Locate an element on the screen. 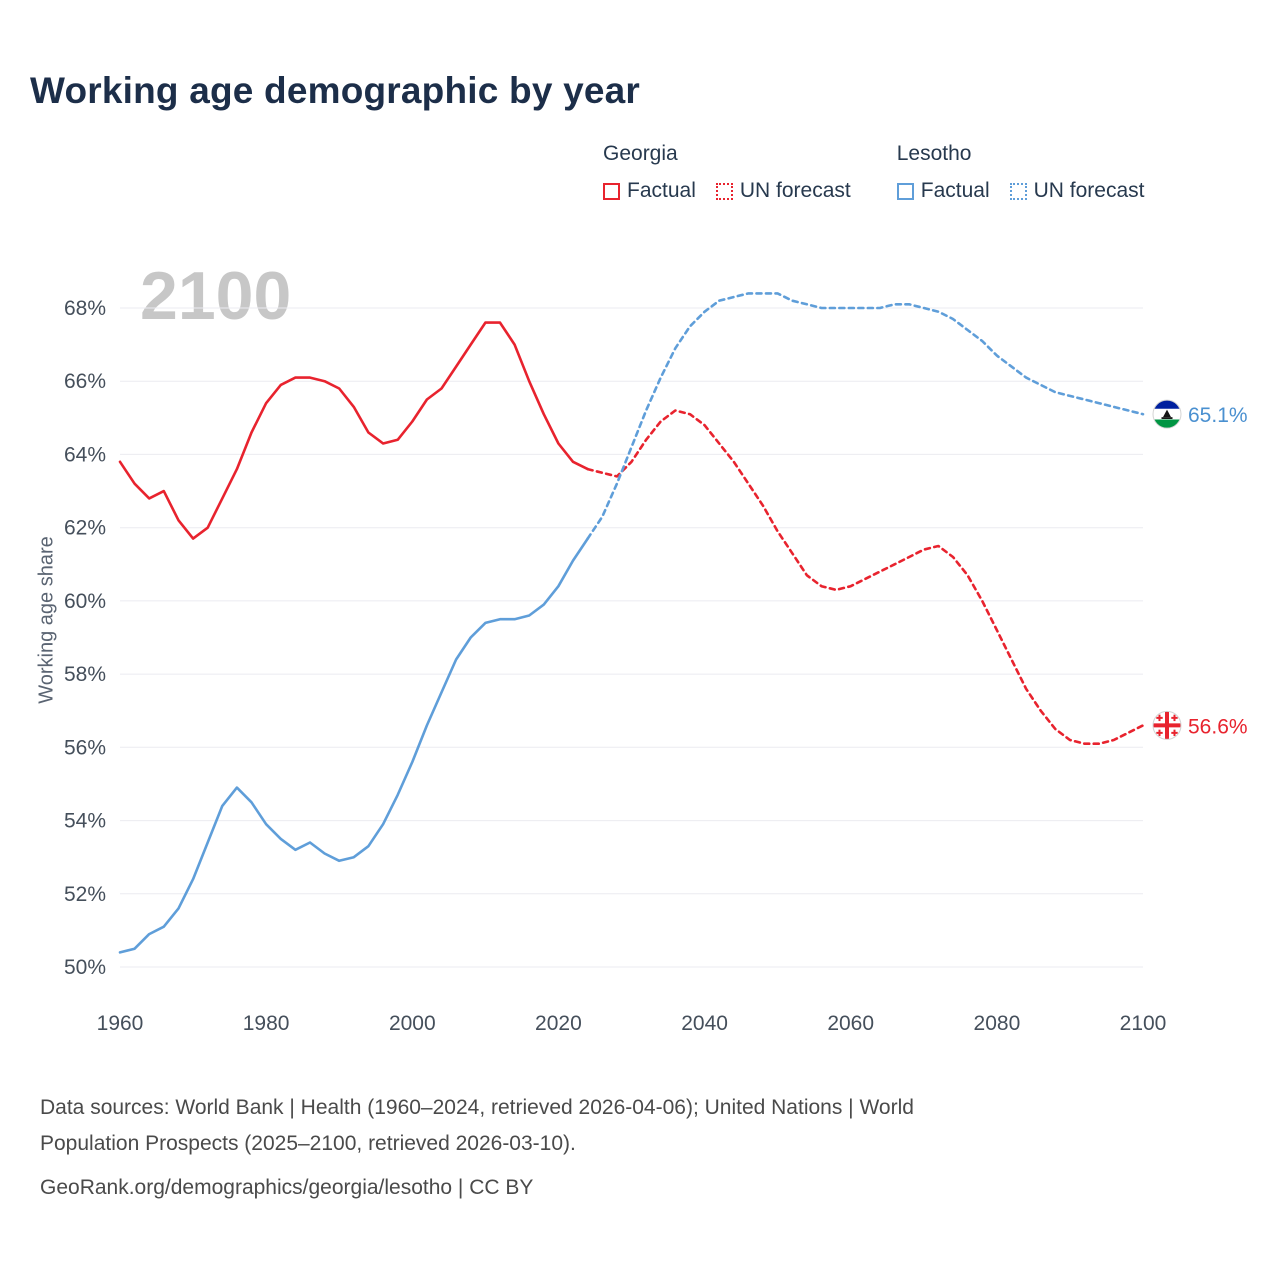  series-line-georgia-factual is located at coordinates (354, 430).